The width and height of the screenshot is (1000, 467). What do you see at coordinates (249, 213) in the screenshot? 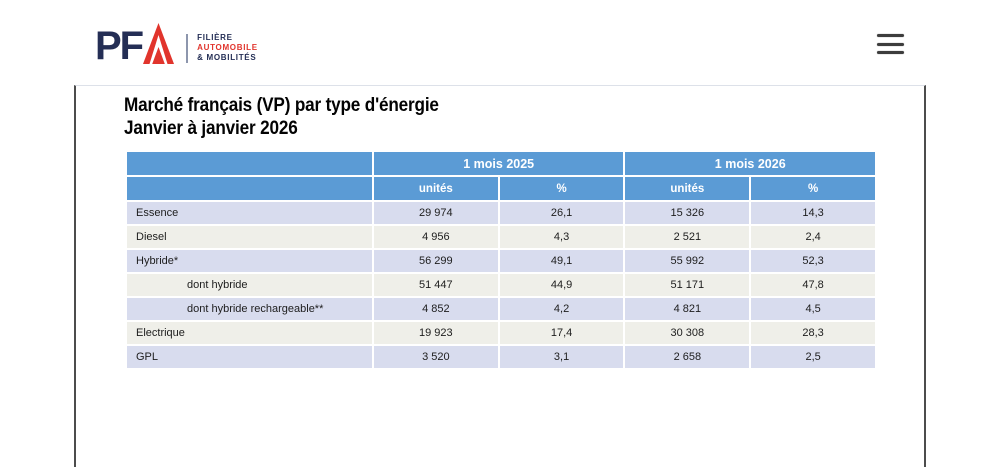
I see `row-label: Essence` at bounding box center [249, 213].